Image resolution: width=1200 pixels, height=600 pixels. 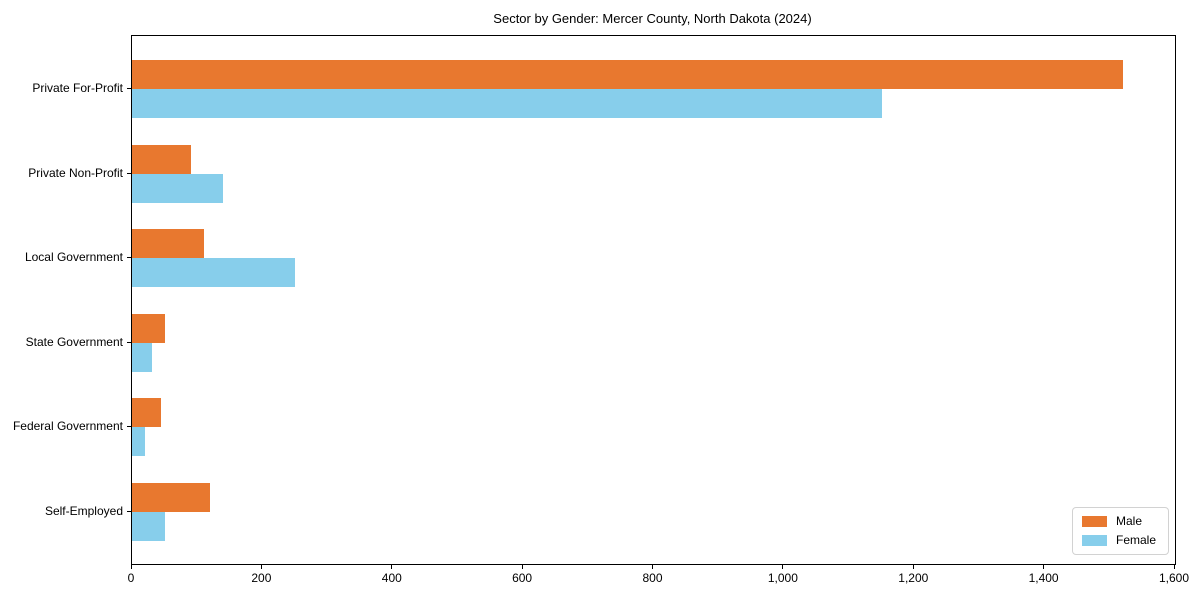 What do you see at coordinates (129, 511) in the screenshot?
I see `y-tick-mark-self-employed` at bounding box center [129, 511].